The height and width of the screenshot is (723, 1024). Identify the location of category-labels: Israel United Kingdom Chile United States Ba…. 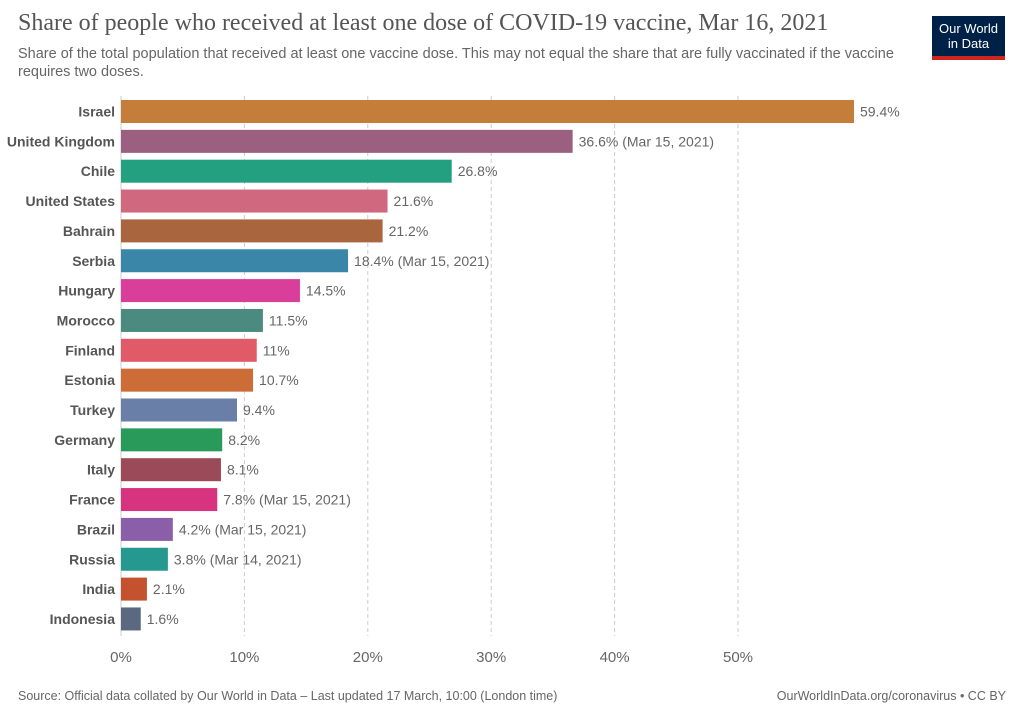
(61, 365).